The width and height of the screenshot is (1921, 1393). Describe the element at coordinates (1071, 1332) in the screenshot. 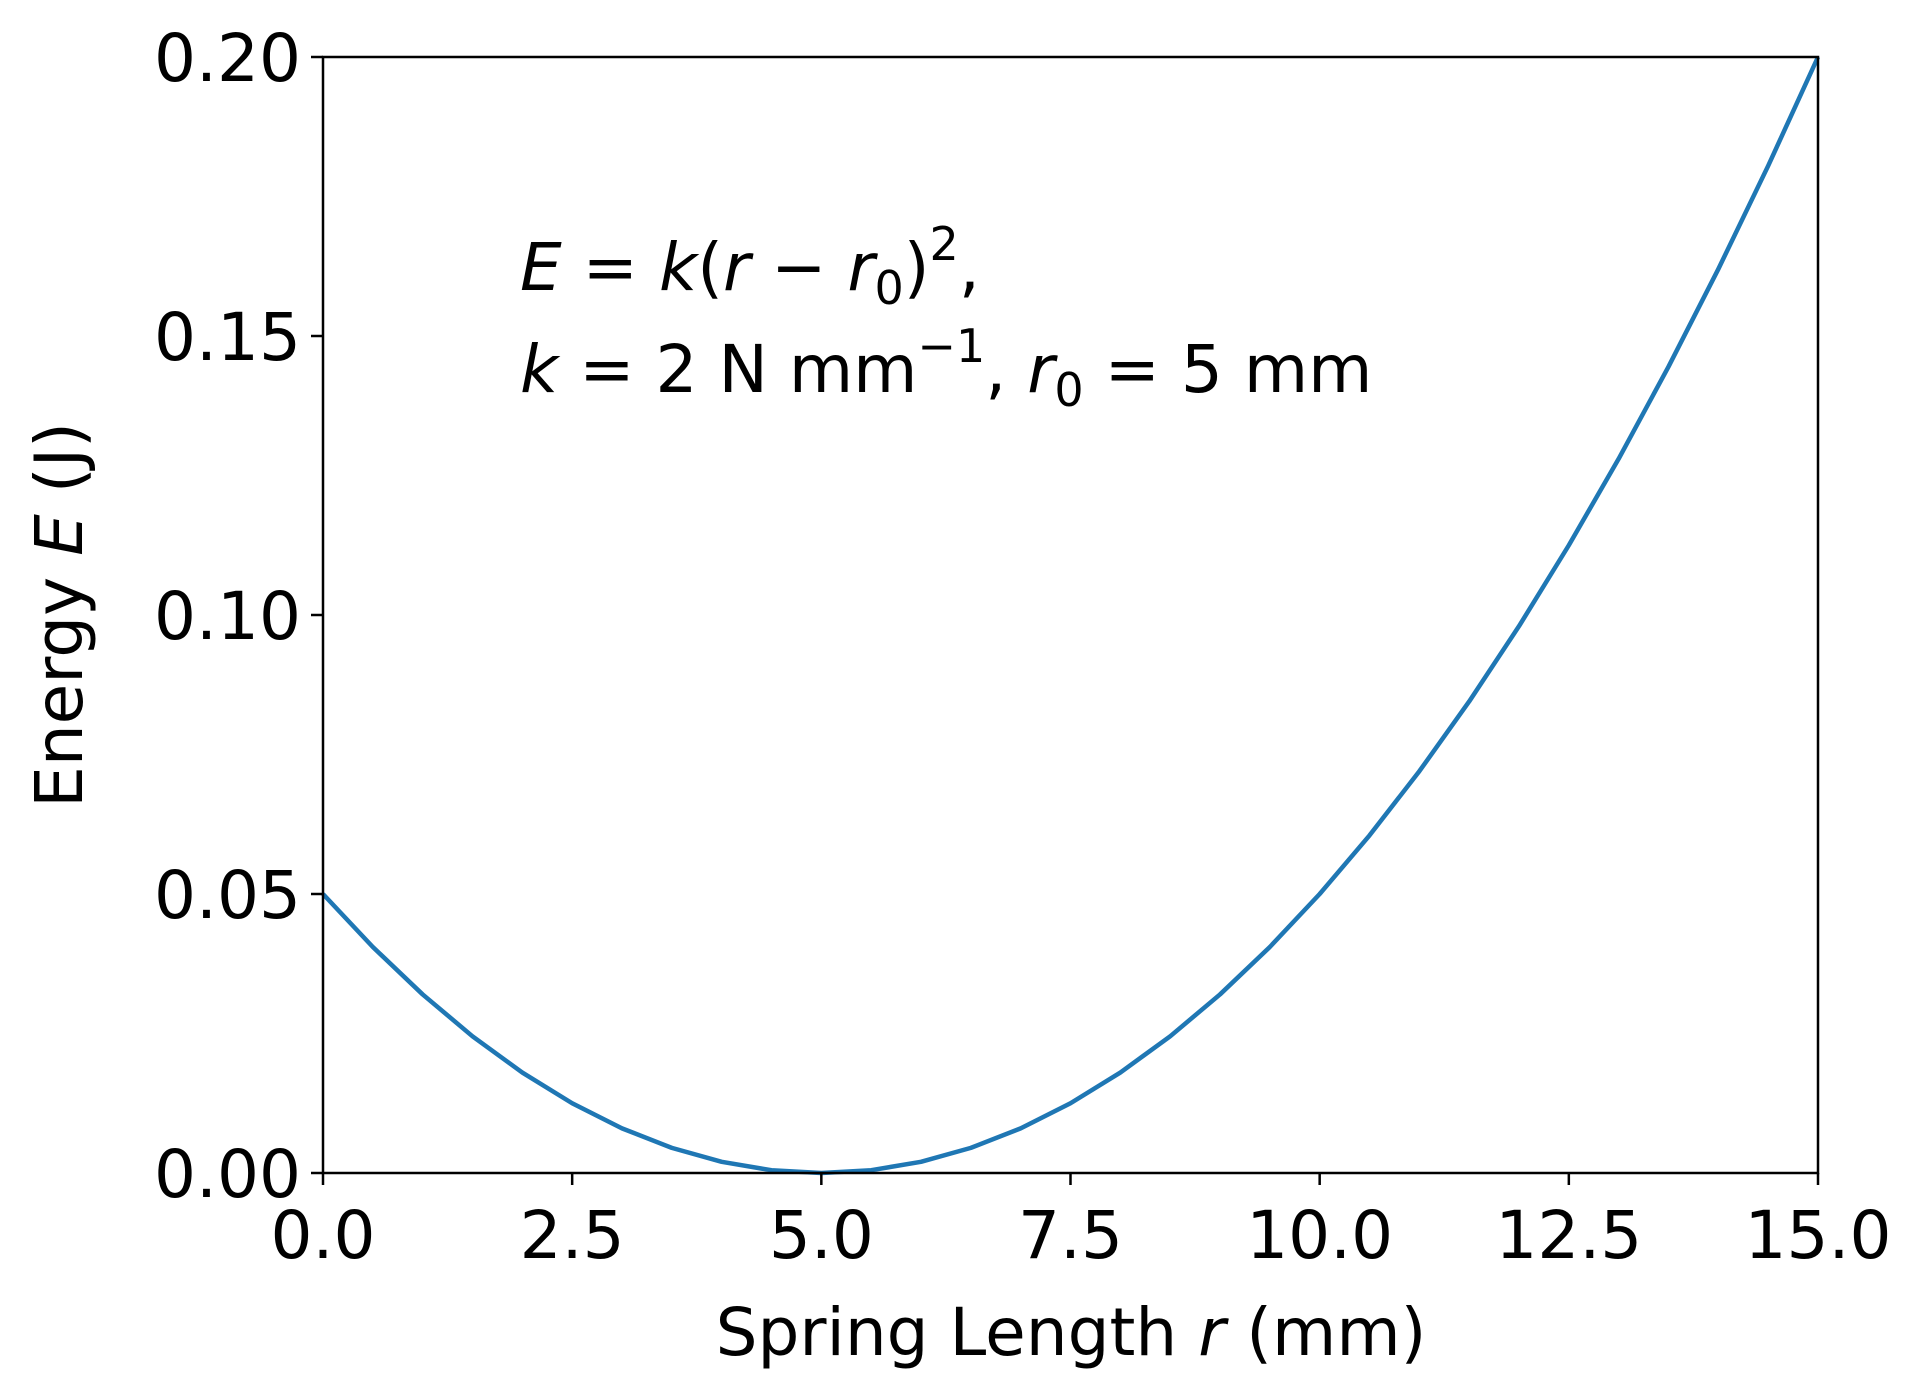

I see `x-axis-label: Spring Length r (mm)` at that location.